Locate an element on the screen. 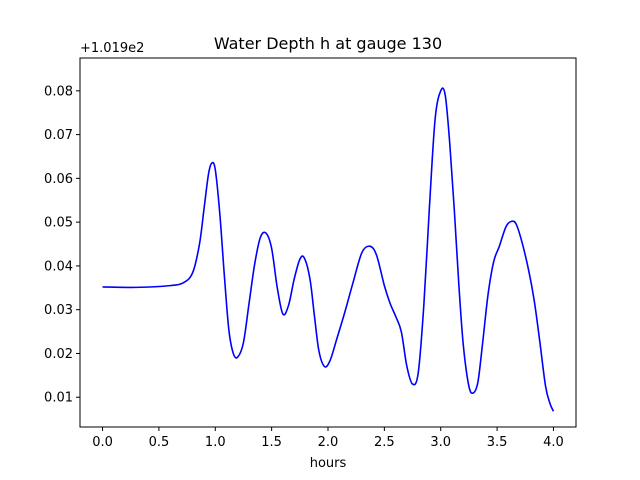  y-tick-label: 0.07 is located at coordinates (58, 135).